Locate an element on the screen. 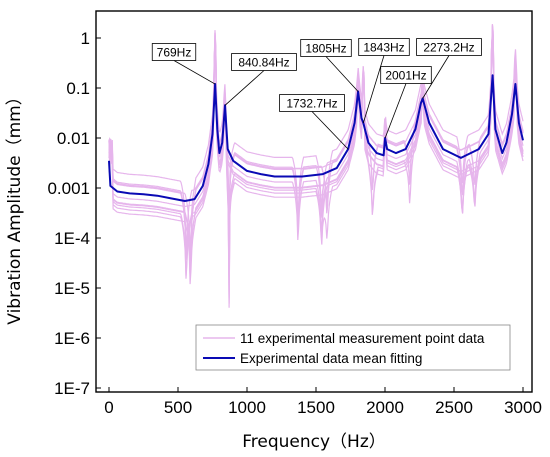 This screenshot has height=457, width=550. annotation-label: 1805Hz is located at coordinates (325, 49).